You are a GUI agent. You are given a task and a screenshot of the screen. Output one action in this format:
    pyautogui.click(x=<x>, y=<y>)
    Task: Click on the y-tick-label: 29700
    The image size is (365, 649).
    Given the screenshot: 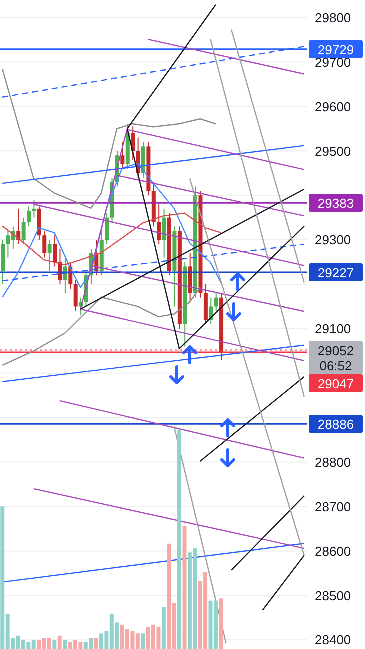 What is the action you would take?
    pyautogui.click(x=333, y=62)
    